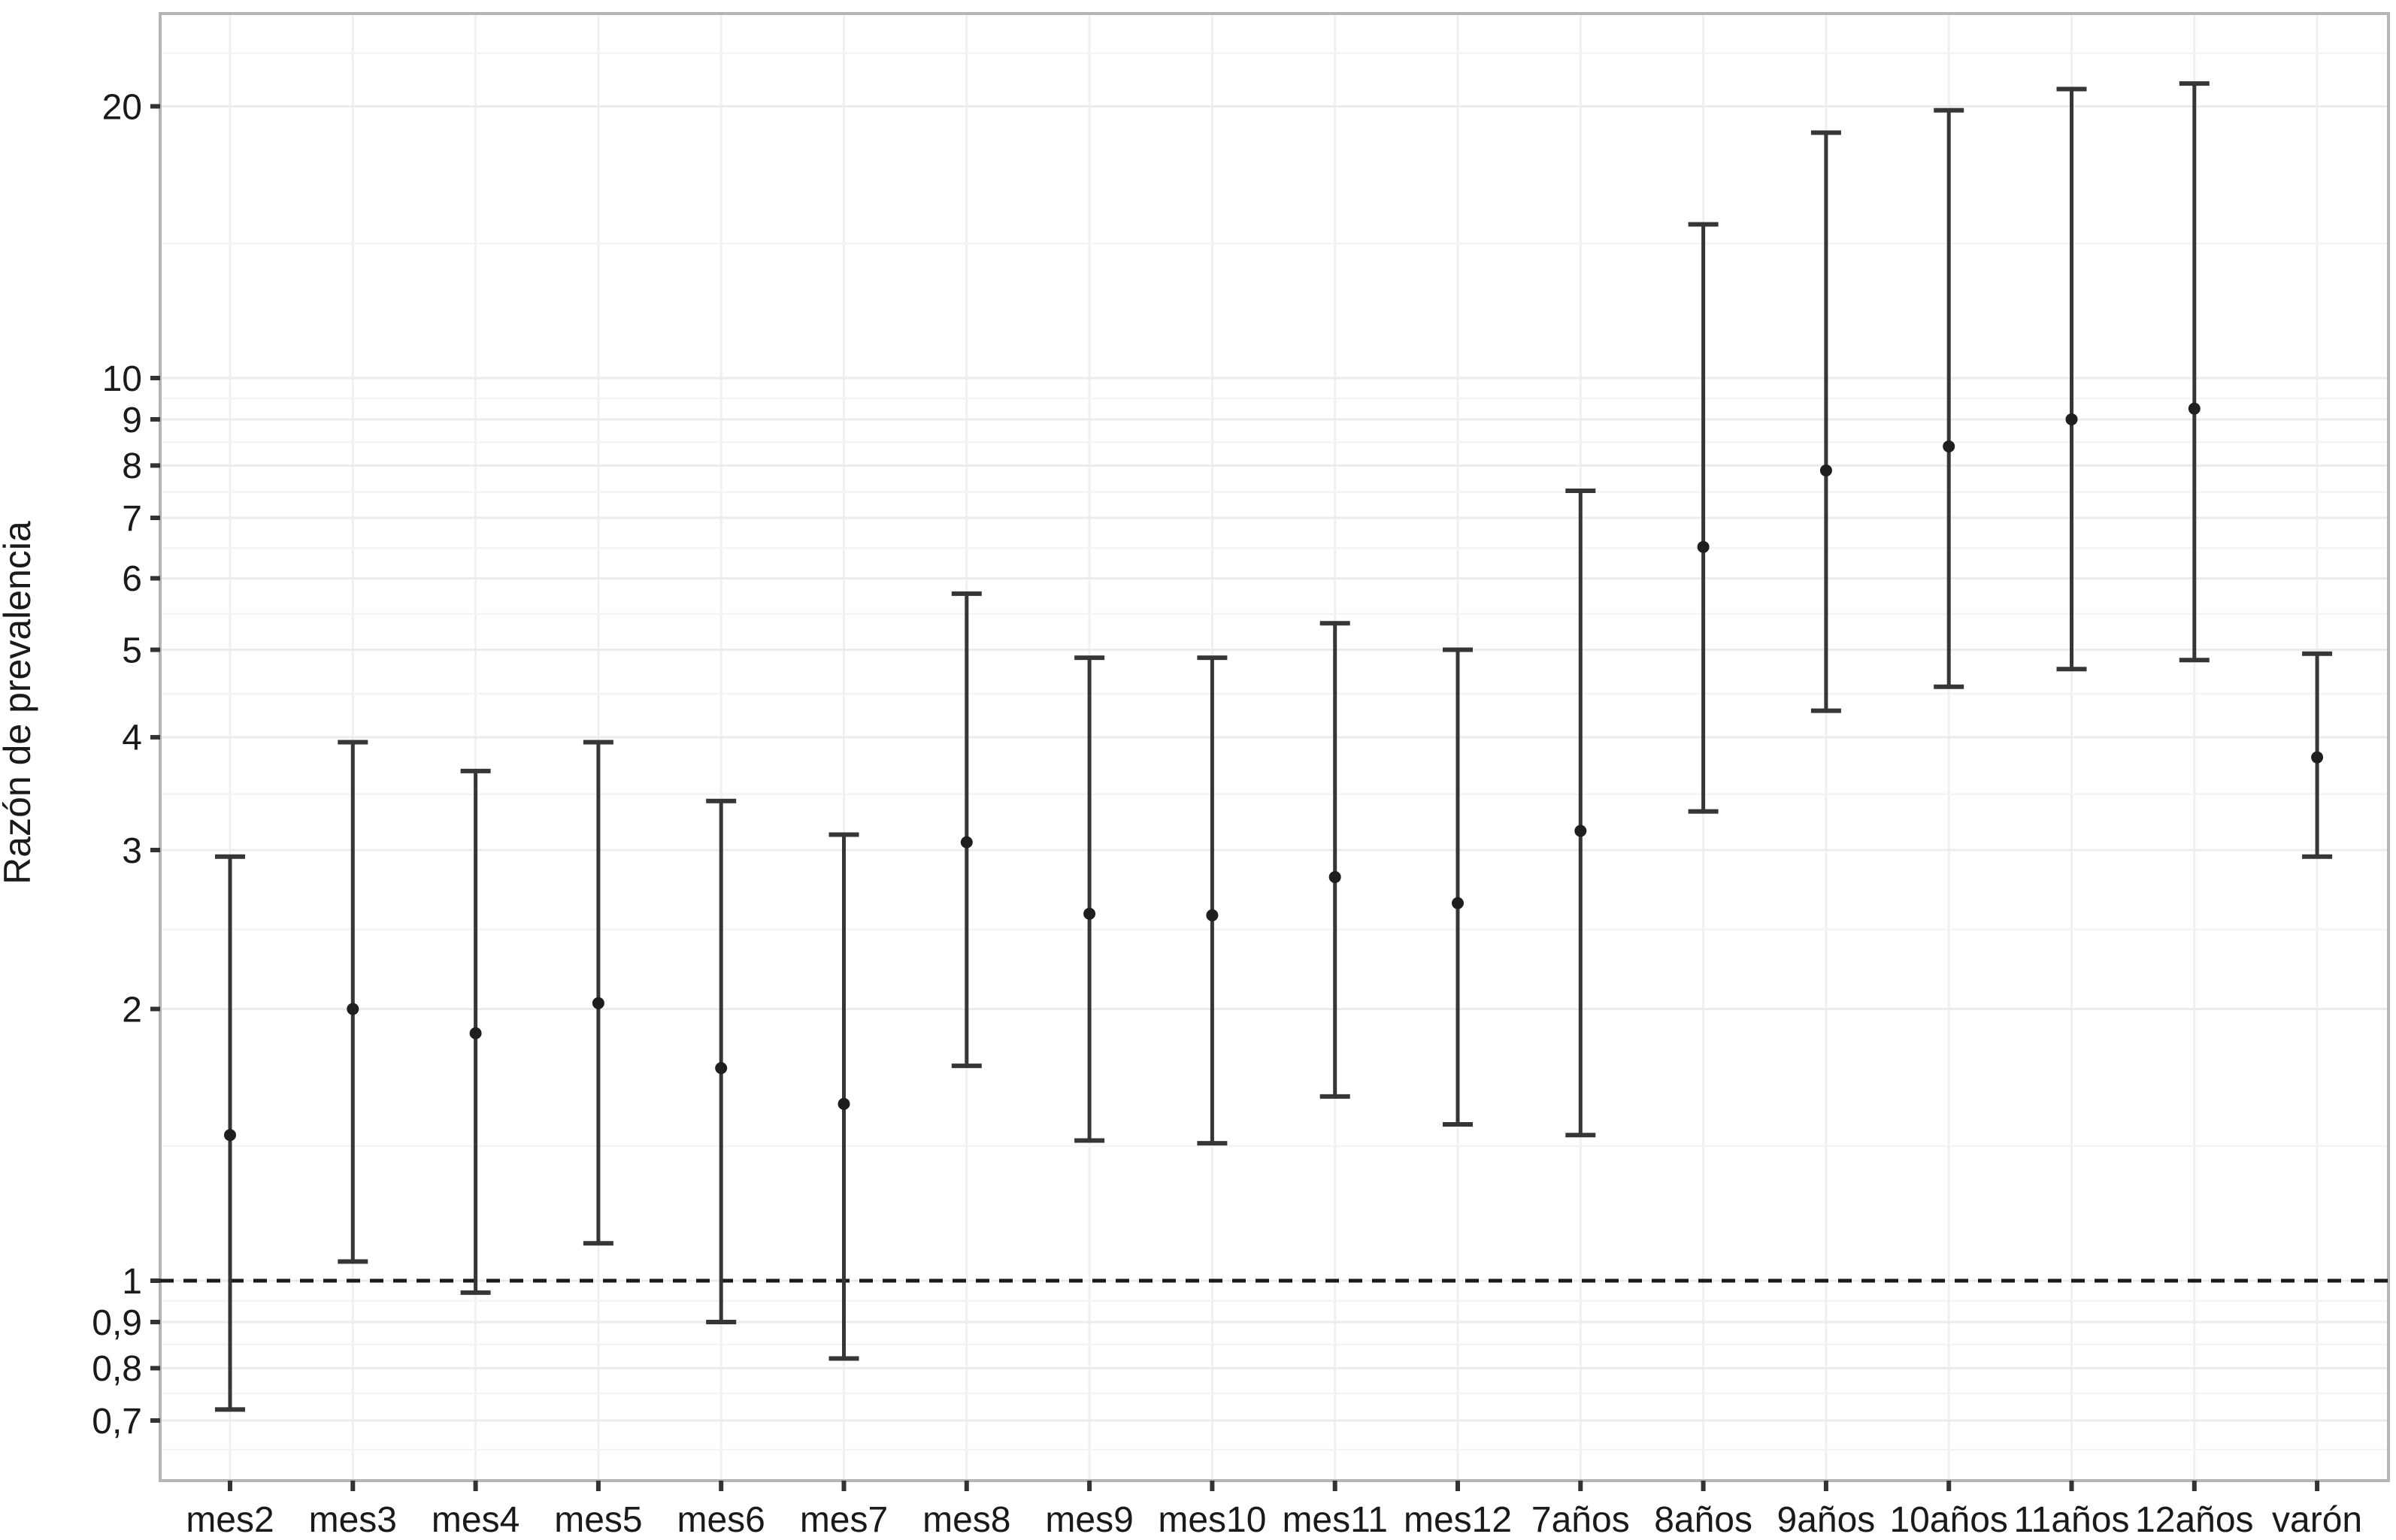 Image resolution: width=2396 pixels, height=1540 pixels. I want to click on errorbar-mes8, so click(966, 830).